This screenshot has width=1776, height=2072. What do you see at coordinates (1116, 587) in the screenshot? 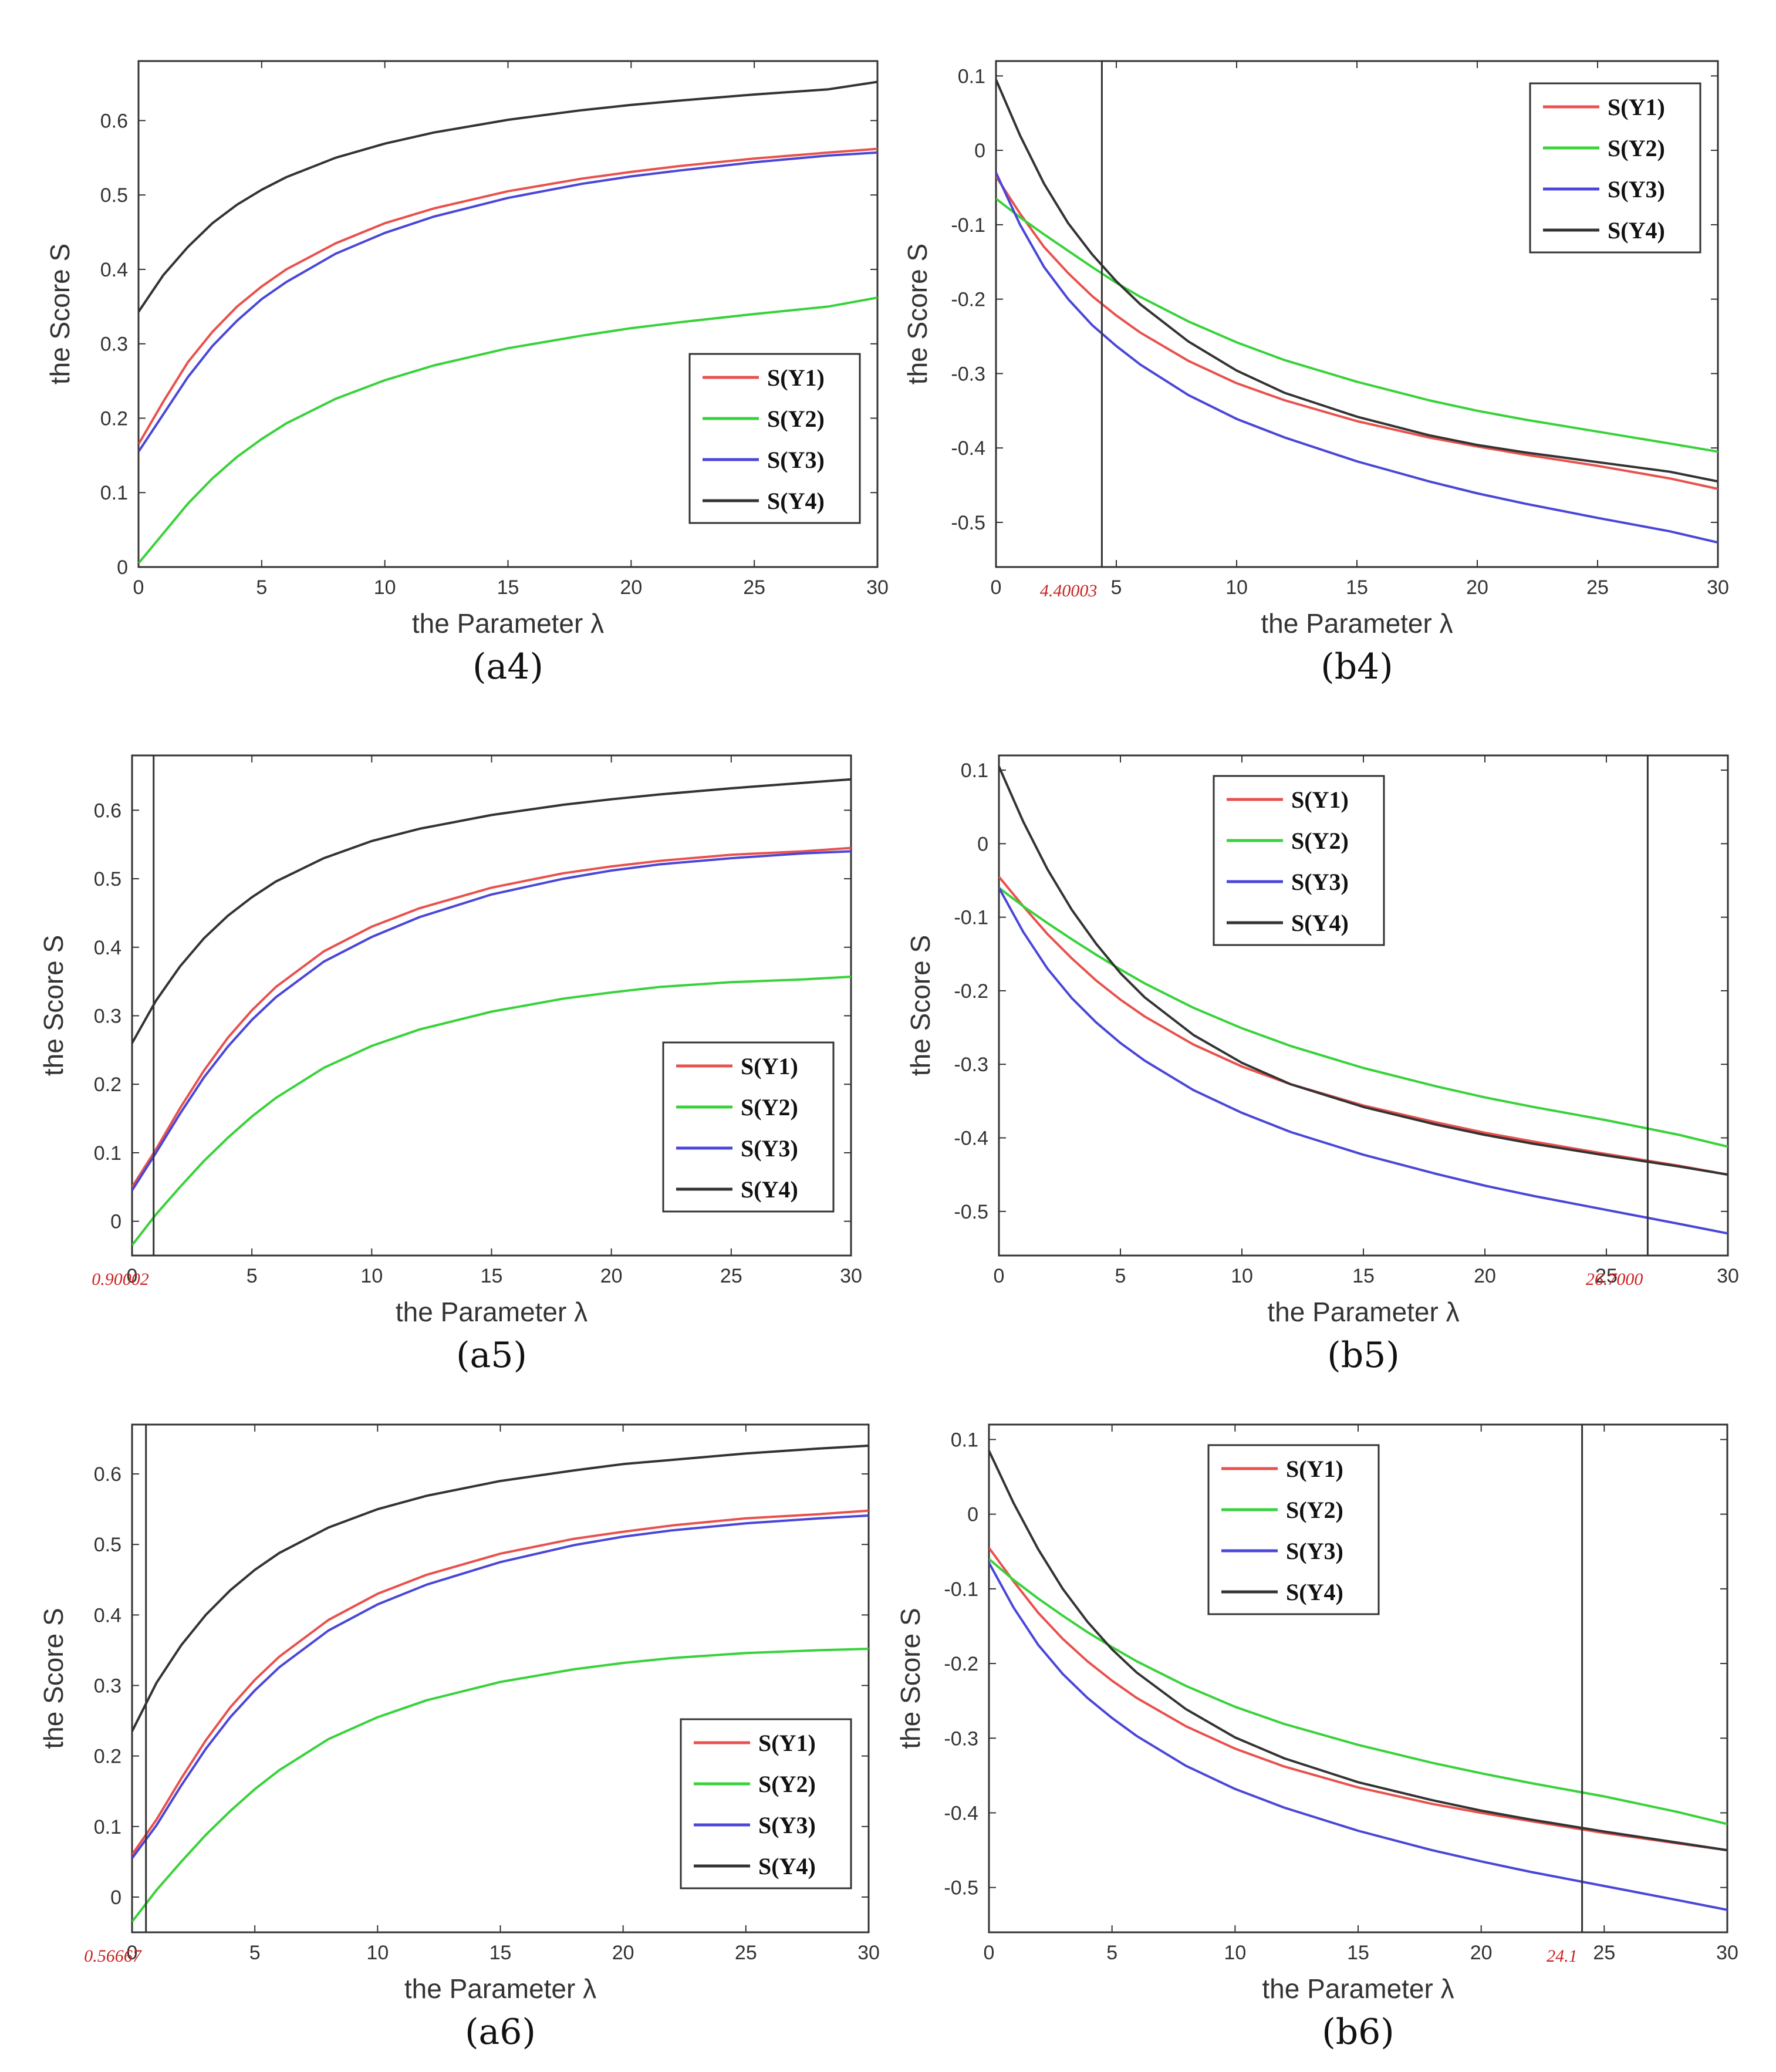
I see `x-tick-label: 5` at bounding box center [1116, 587].